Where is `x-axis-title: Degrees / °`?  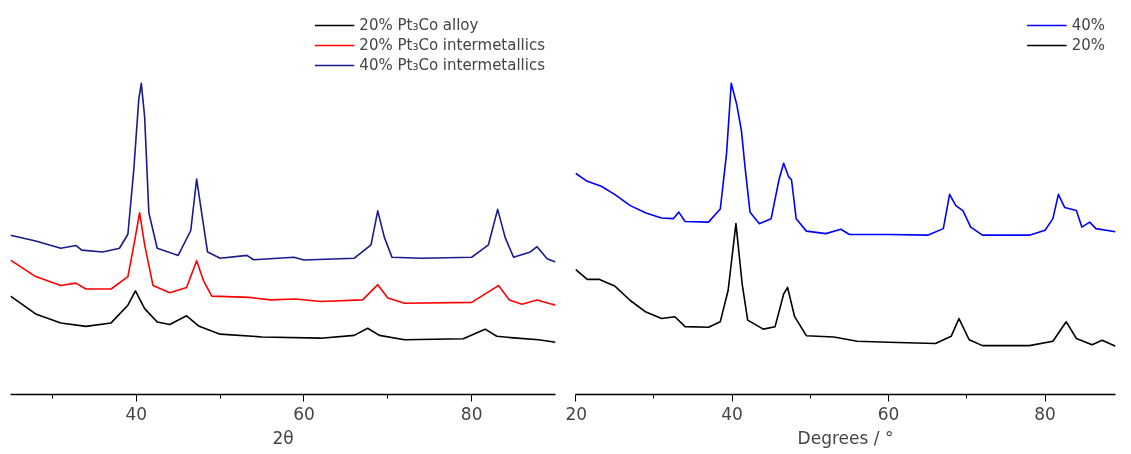
x-axis-title: Degrees / ° is located at coordinates (845, 437).